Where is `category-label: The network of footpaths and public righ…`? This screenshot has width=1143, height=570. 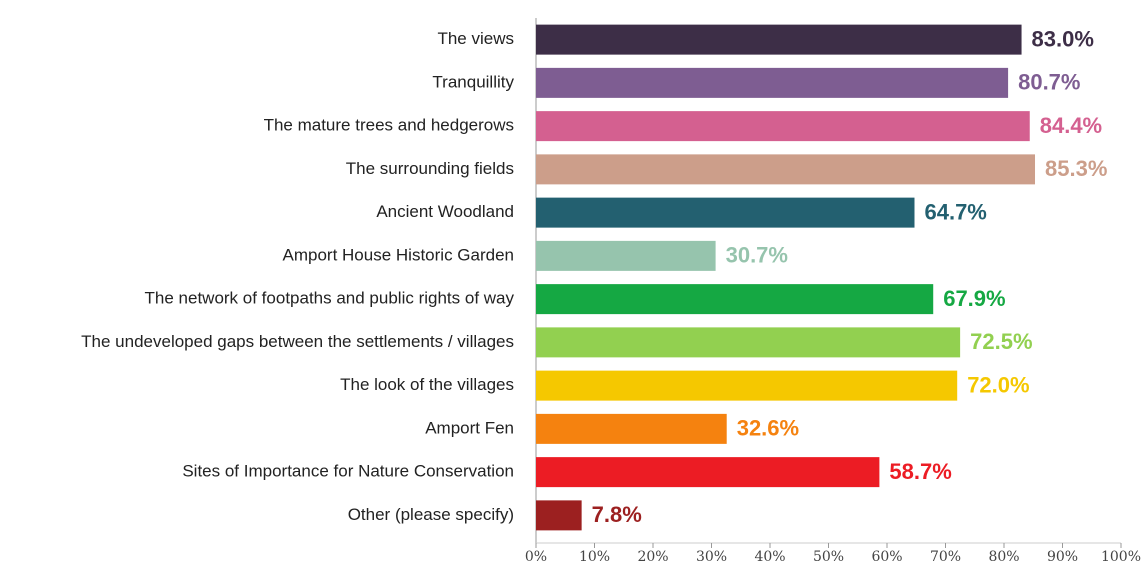
category-label: The network of footpaths and public righ… is located at coordinates (330, 298).